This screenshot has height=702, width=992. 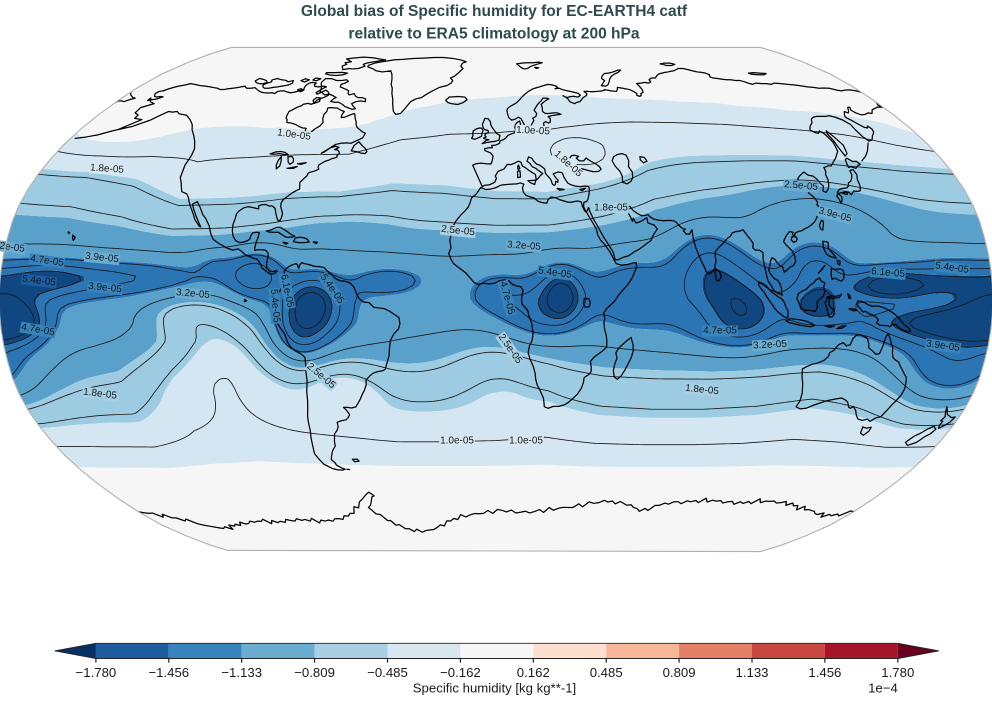 What do you see at coordinates (888, 273) in the screenshot?
I see `svg-text: 6.1e-05` at bounding box center [888, 273].